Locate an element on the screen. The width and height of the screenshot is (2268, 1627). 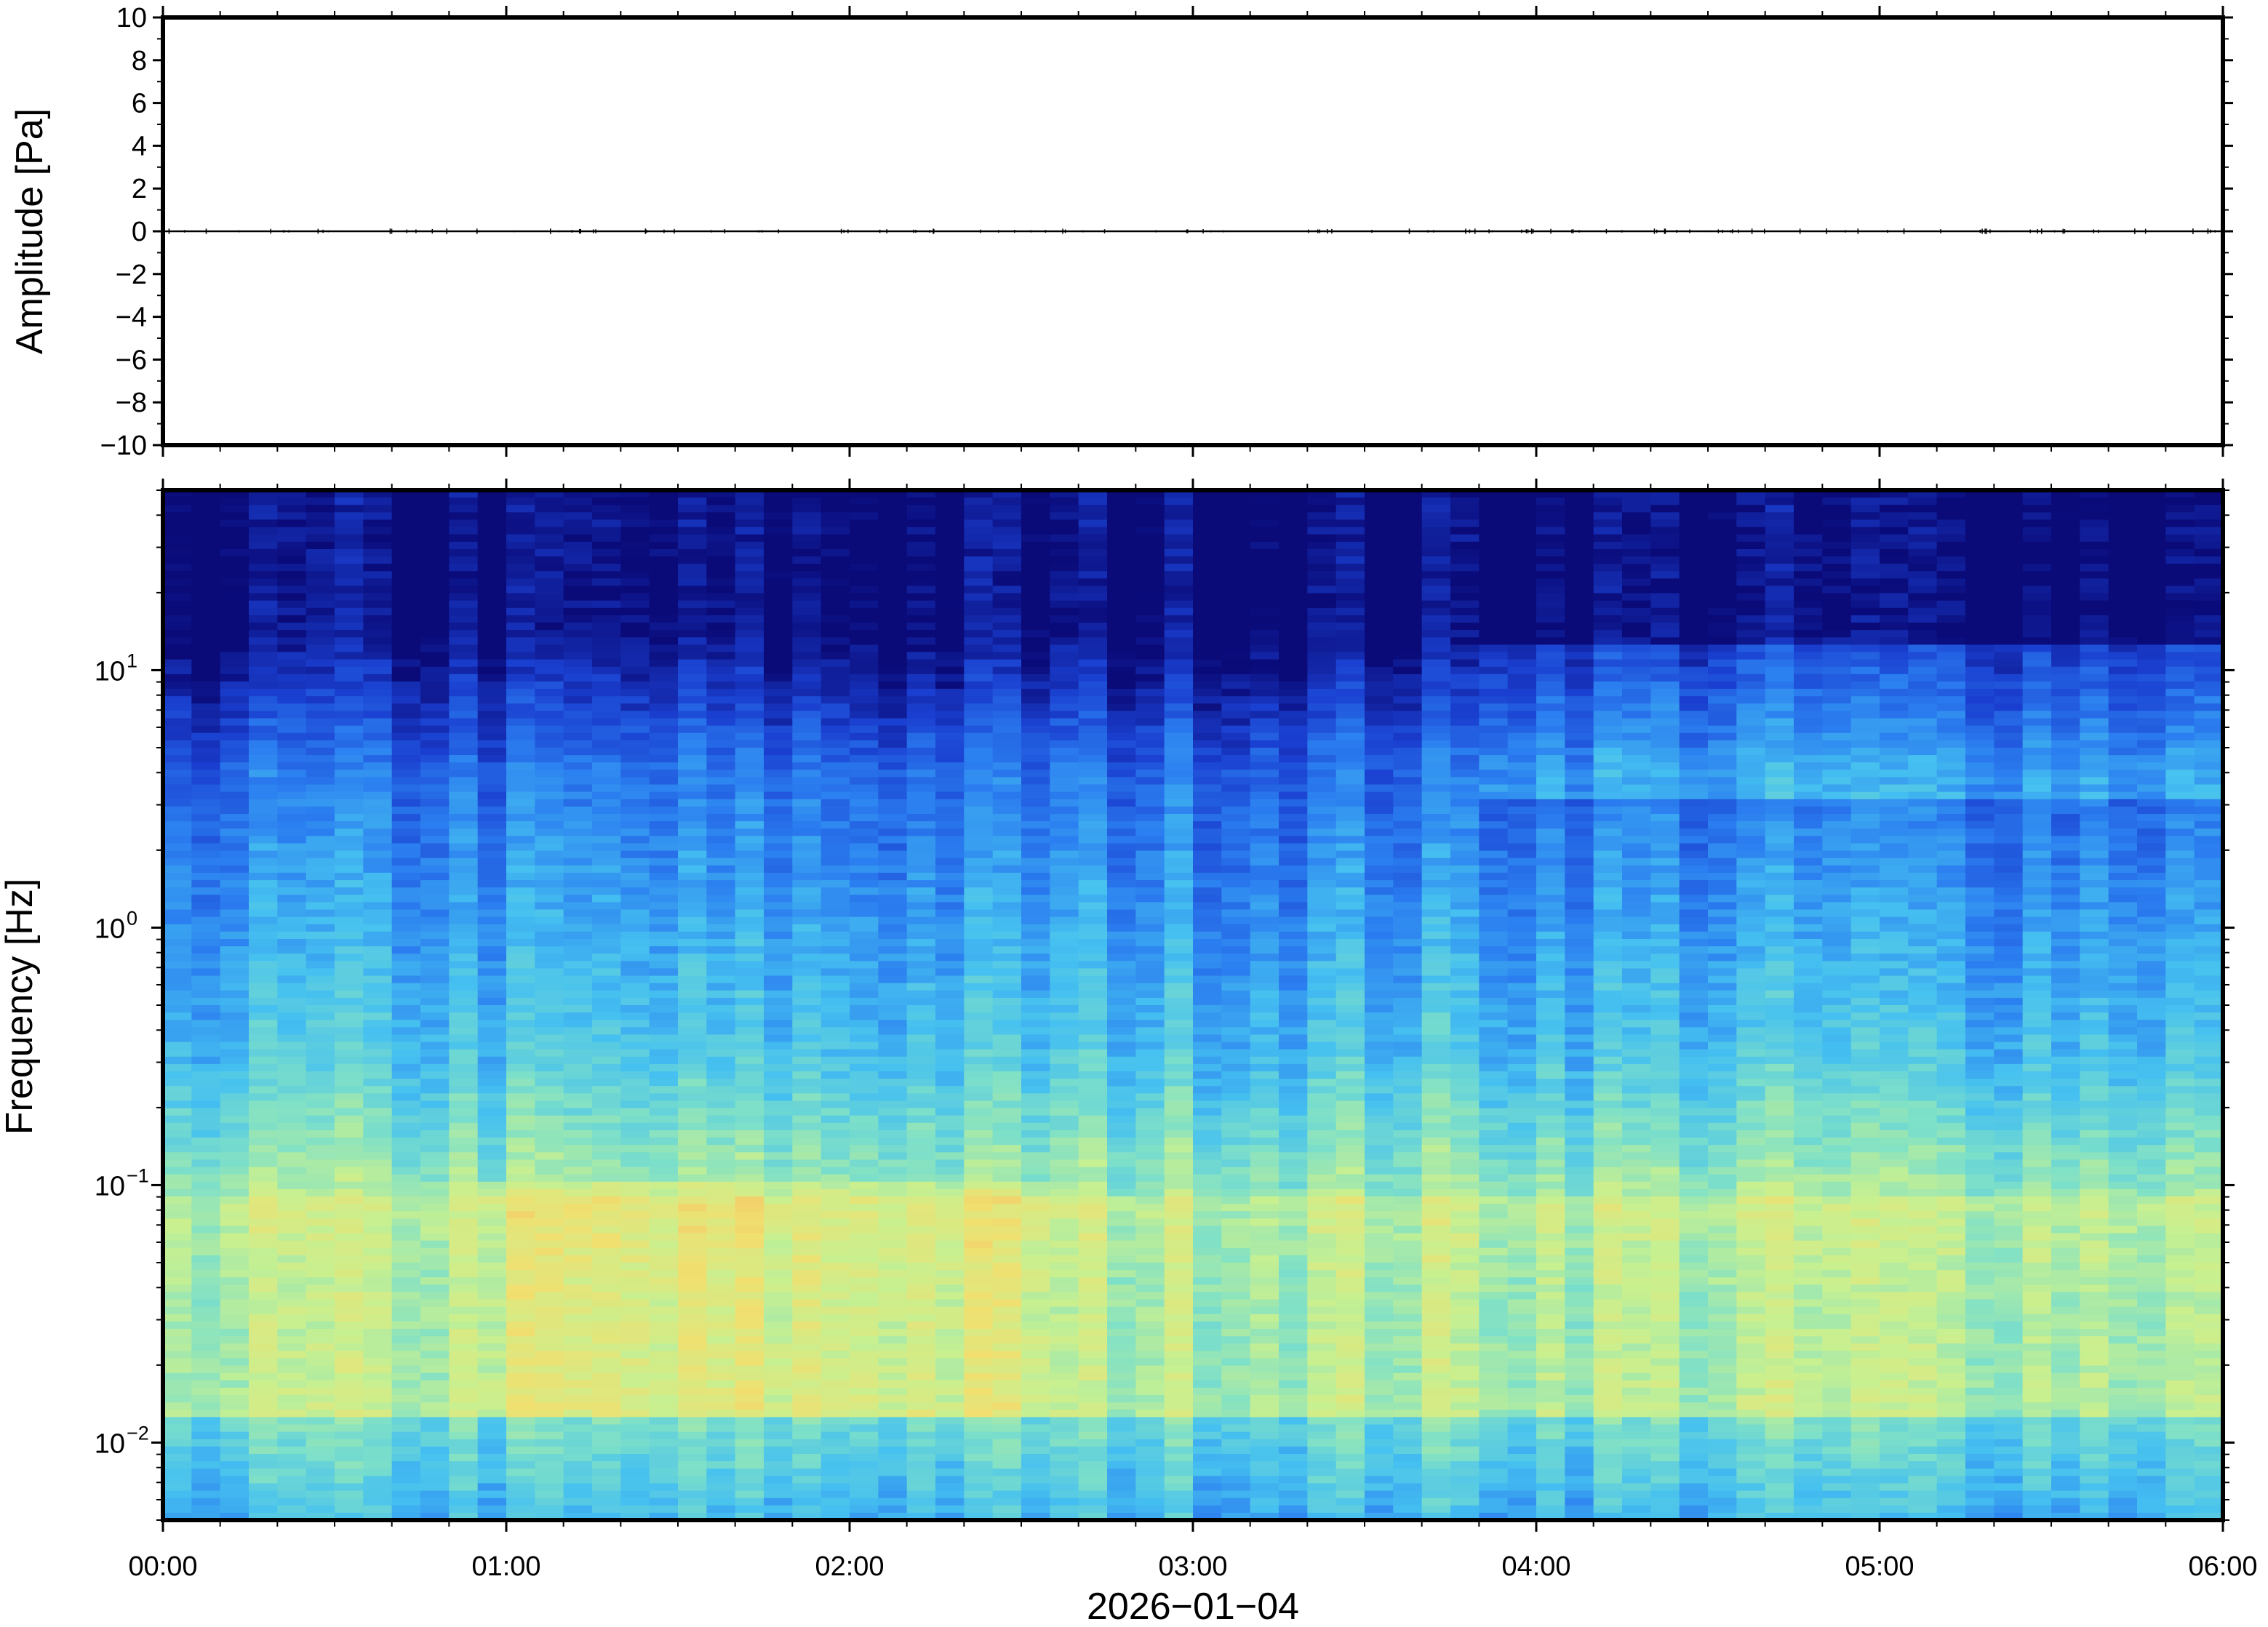
amplitude-y-tick-label: 10 is located at coordinates (131, 18).